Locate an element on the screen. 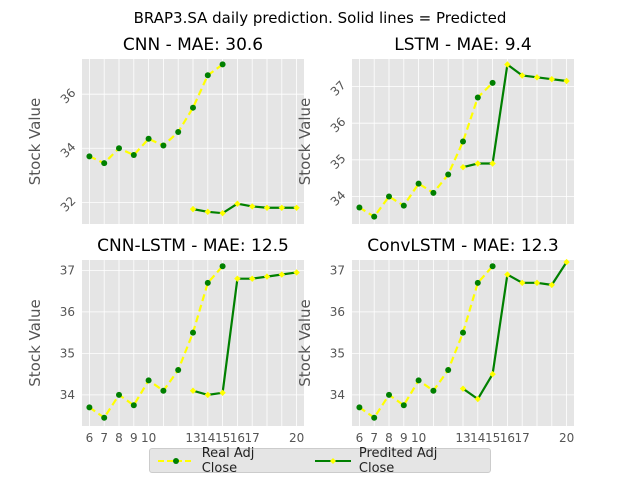 This screenshot has width=640, height=480. legend-item-predicted: Predited Adj Close is located at coordinates (395, 461).